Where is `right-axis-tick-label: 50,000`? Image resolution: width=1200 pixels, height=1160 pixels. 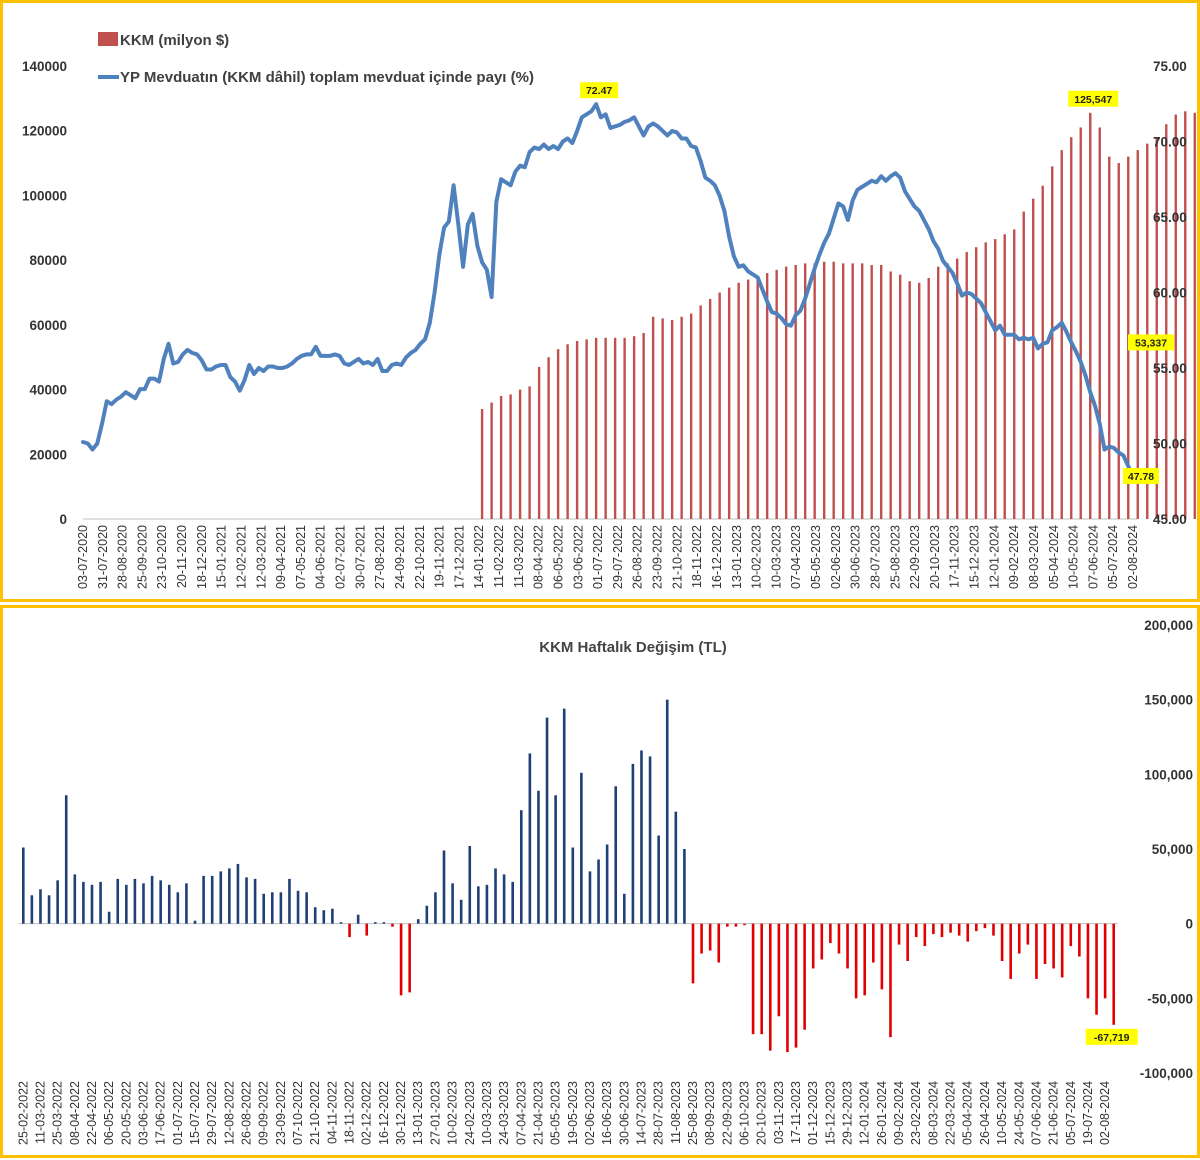
right-axis-tick-label: 50,000 is located at coordinates (1172, 849).